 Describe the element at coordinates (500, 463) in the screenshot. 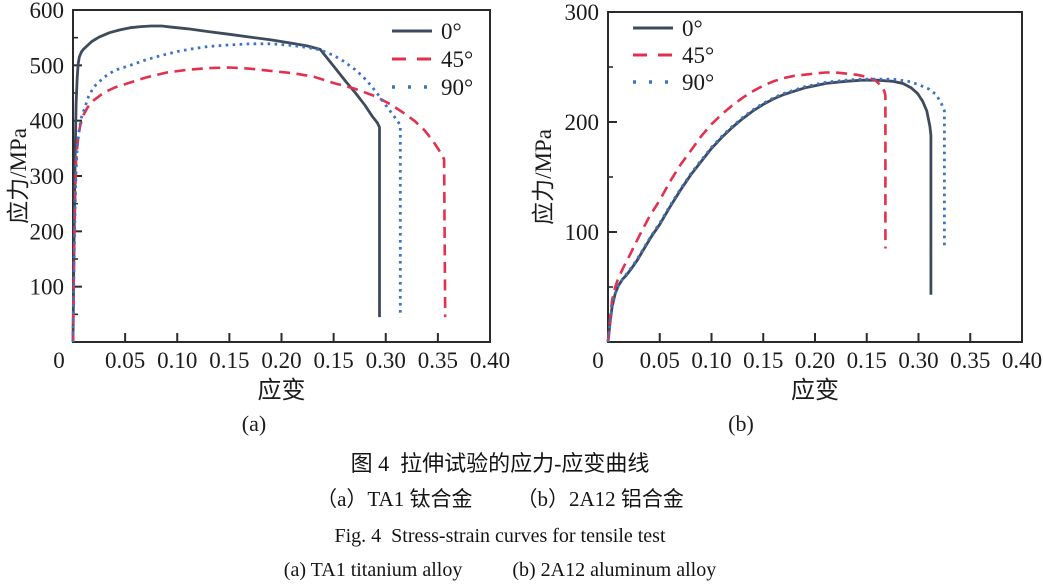

I see `caption-title-zh: 图 4 拉伸试验的应力-应变曲线` at that location.